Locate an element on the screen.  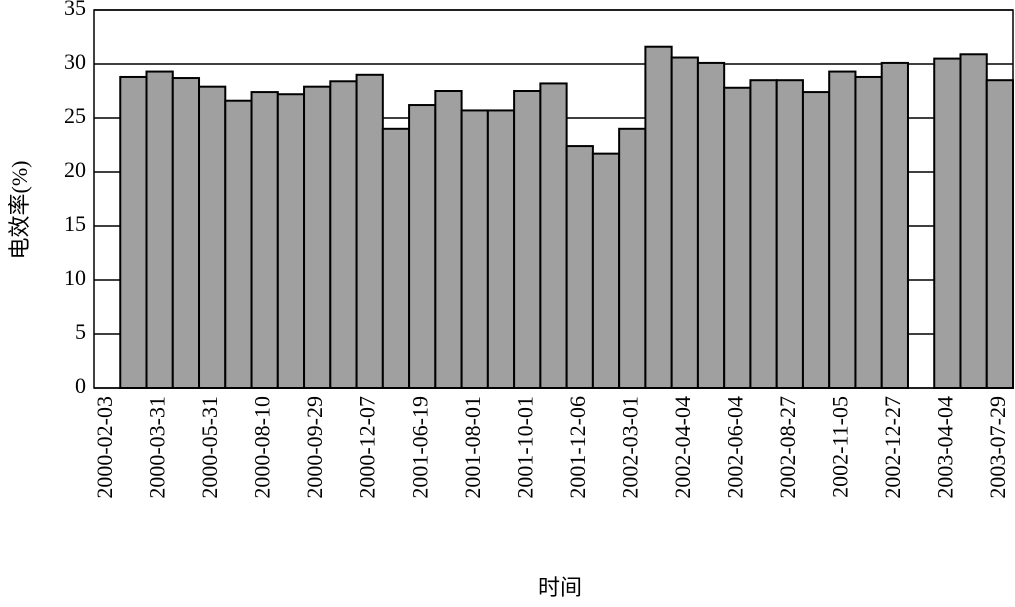
x-tick-label: 2001-06-19 is located at coordinates (419, 447).